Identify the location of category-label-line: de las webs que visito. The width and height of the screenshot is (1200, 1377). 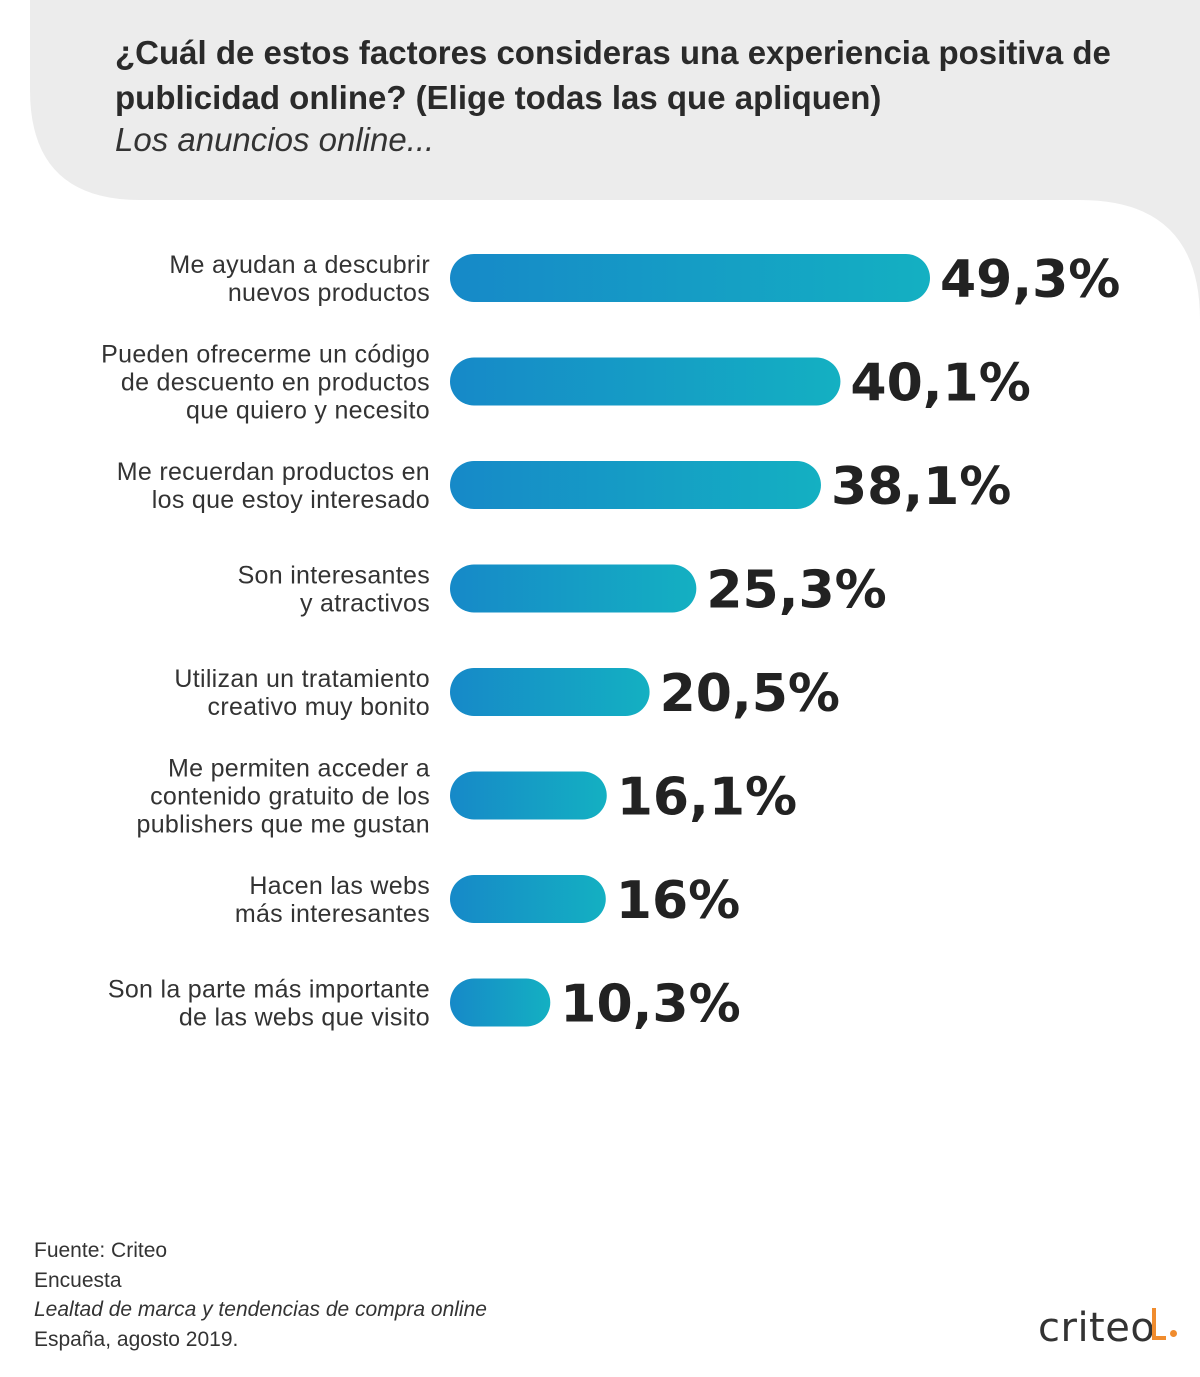
(304, 1018).